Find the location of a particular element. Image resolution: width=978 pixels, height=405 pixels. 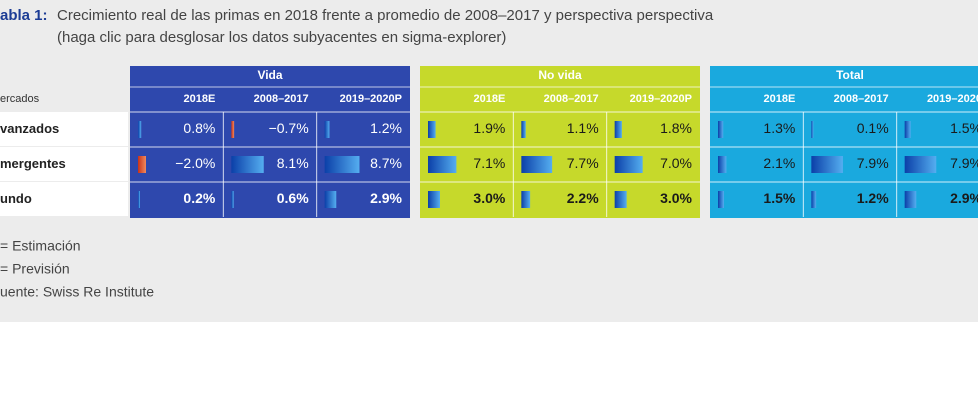

cell-value: 0.6% is located at coordinates (293, 198).